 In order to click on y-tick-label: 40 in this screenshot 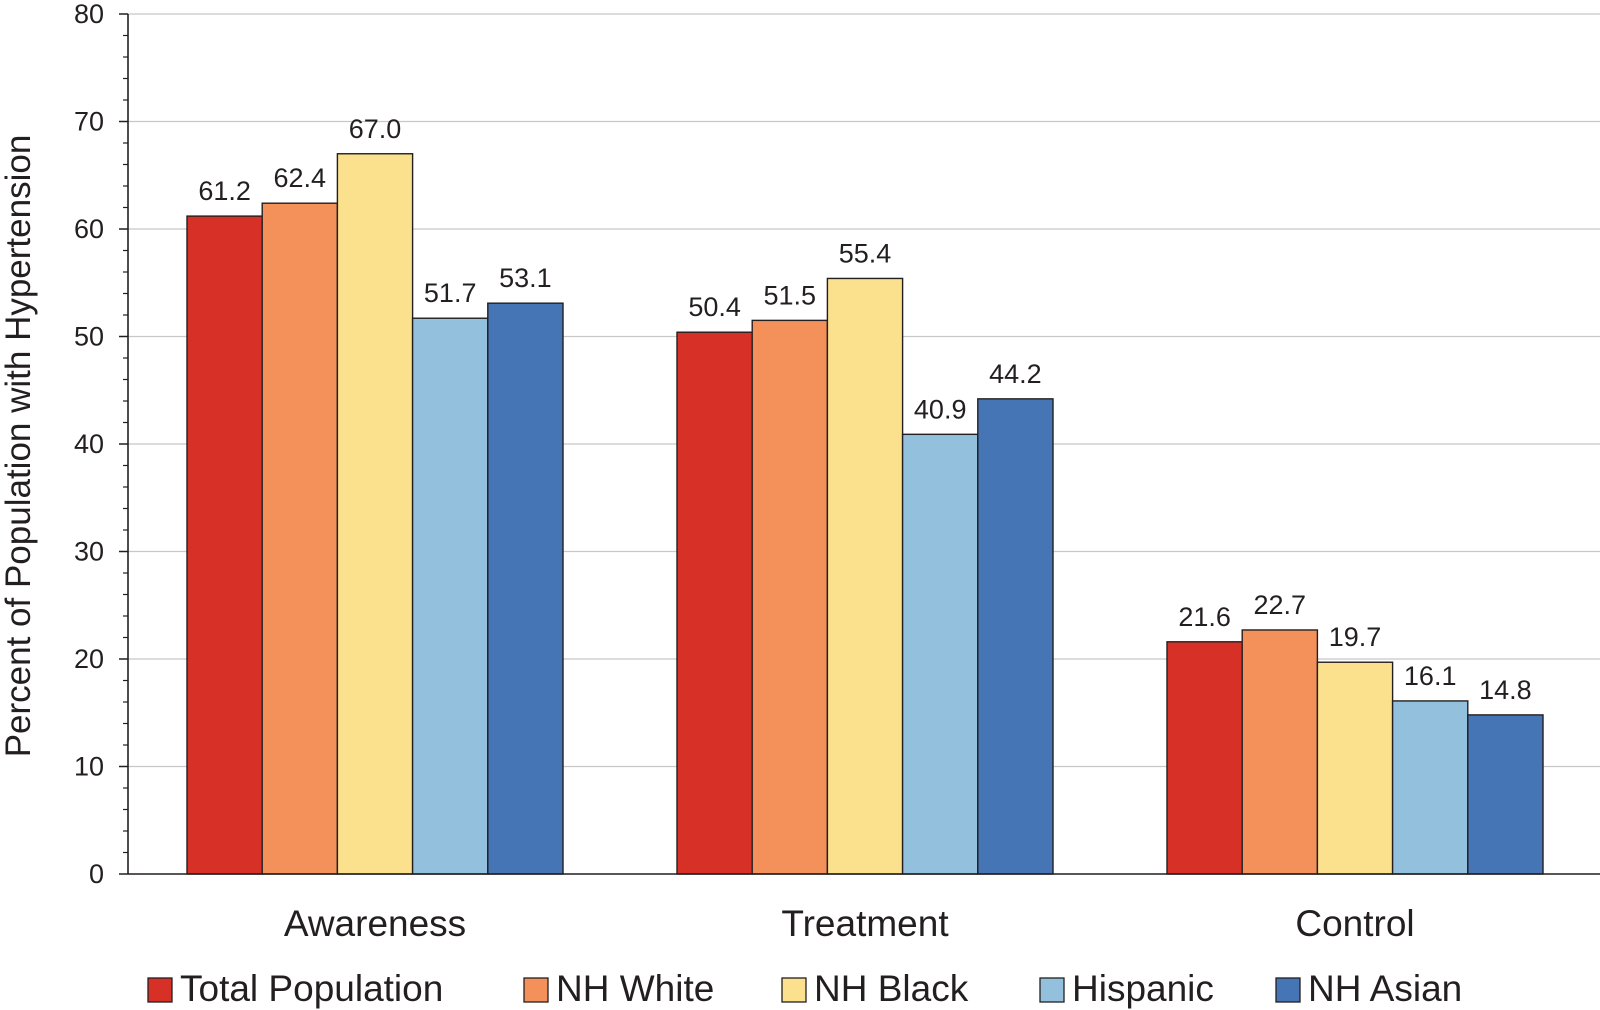, I will do `click(89, 444)`.